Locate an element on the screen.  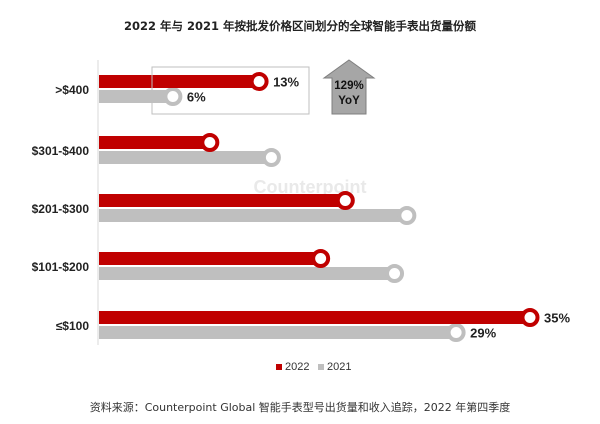
yoy-callout: 129% YoY is located at coordinates (349, 87).